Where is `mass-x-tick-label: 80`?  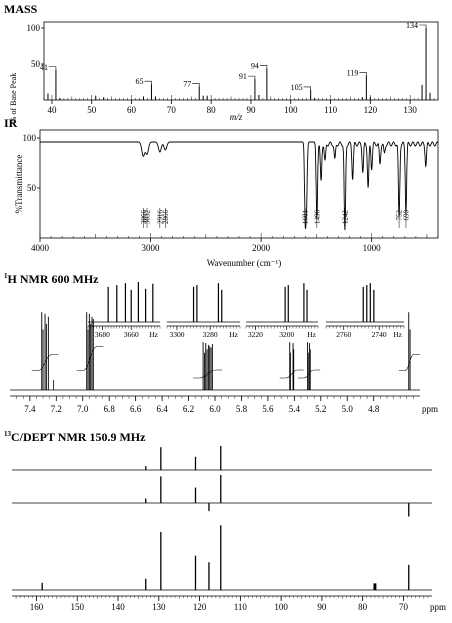 mass-x-tick-label: 80 is located at coordinates (212, 110).